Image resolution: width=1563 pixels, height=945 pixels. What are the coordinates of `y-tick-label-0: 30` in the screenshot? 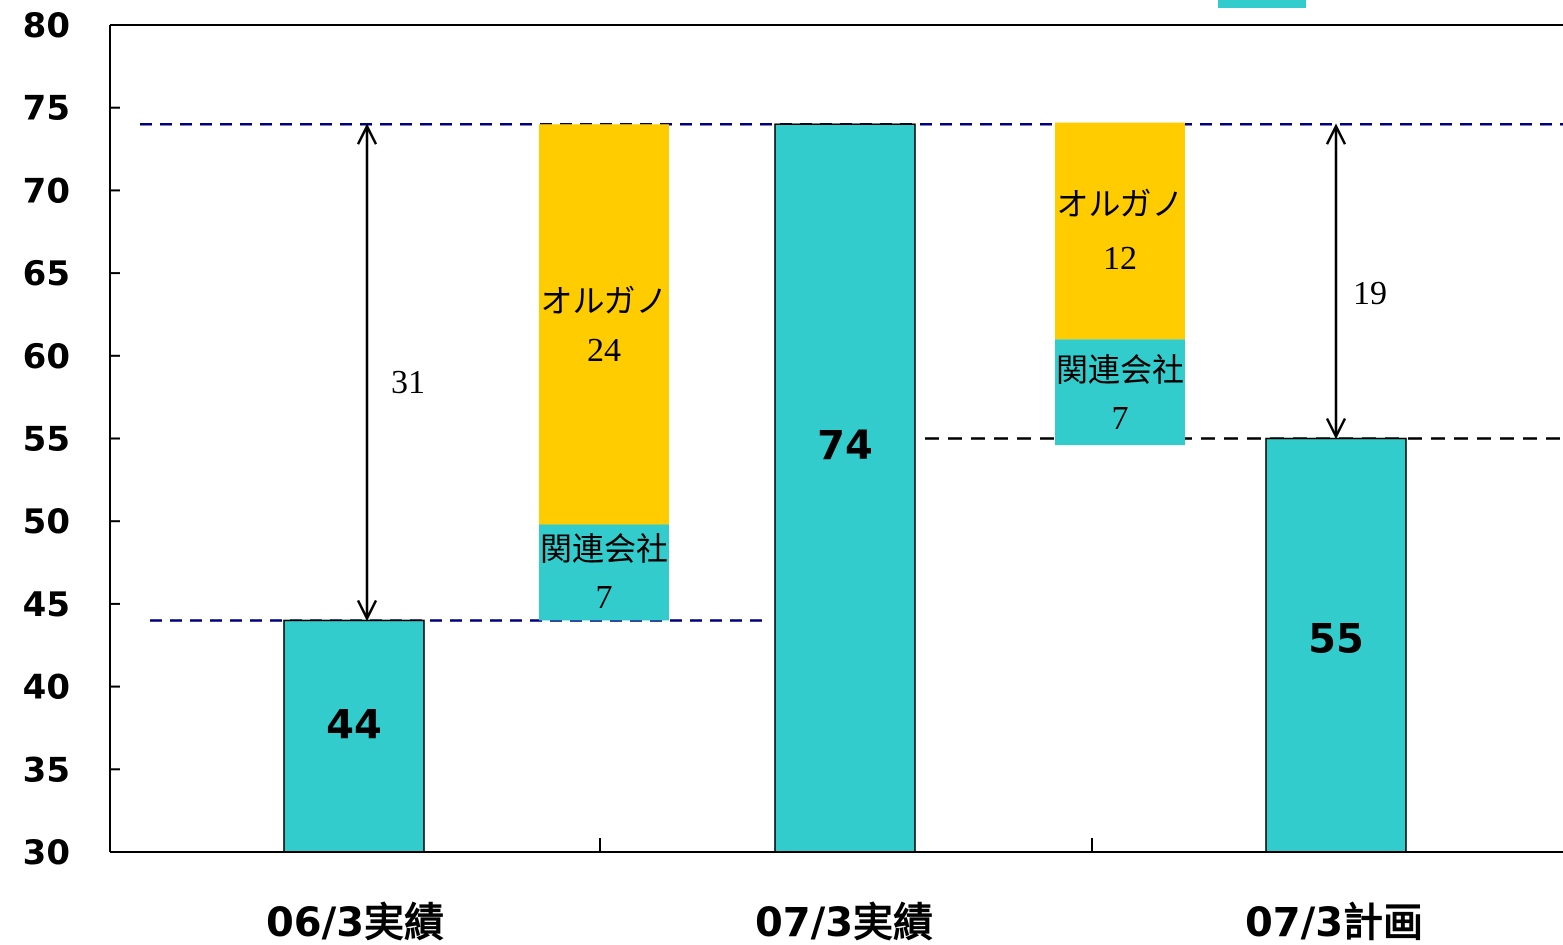 It's located at (46, 853).